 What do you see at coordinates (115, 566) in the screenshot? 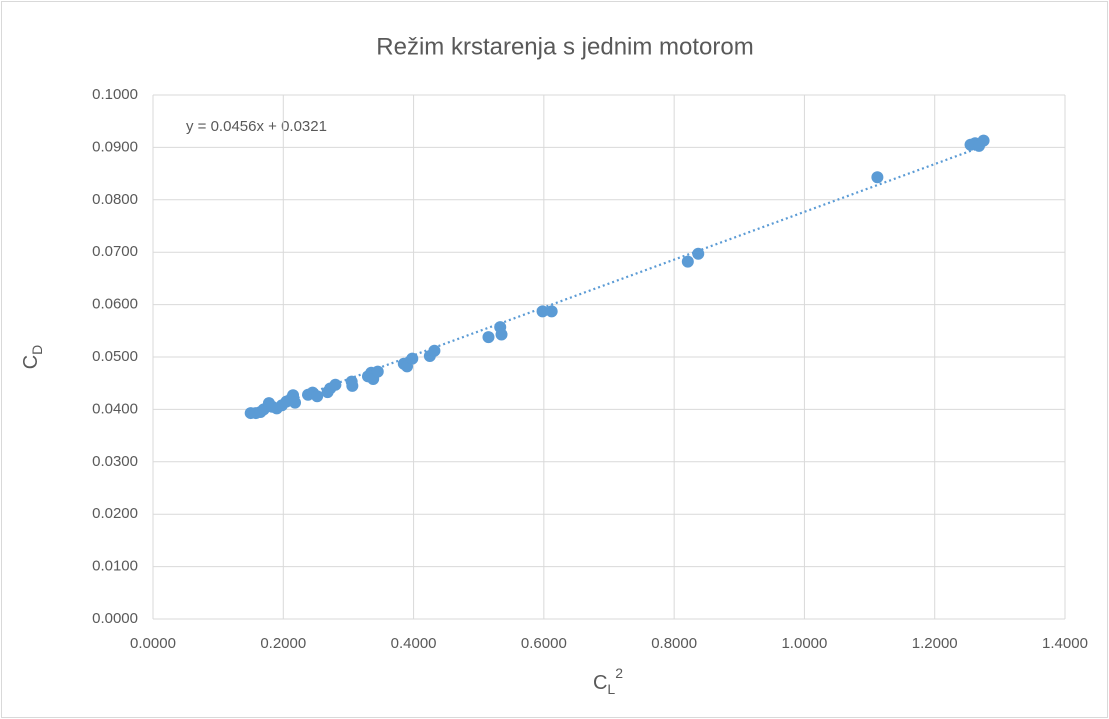
I see `y-tick-label: 0.0100` at bounding box center [115, 566].